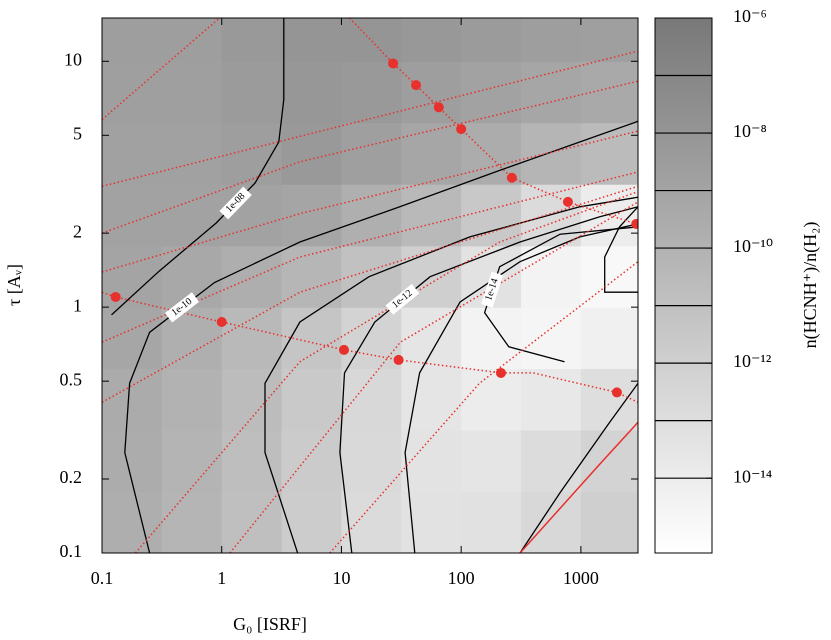 Image resolution: width=831 pixels, height=640 pixels. Describe the element at coordinates (270, 624) in the screenshot. I see `x-axis-label: G₀ [ISRF]` at that location.